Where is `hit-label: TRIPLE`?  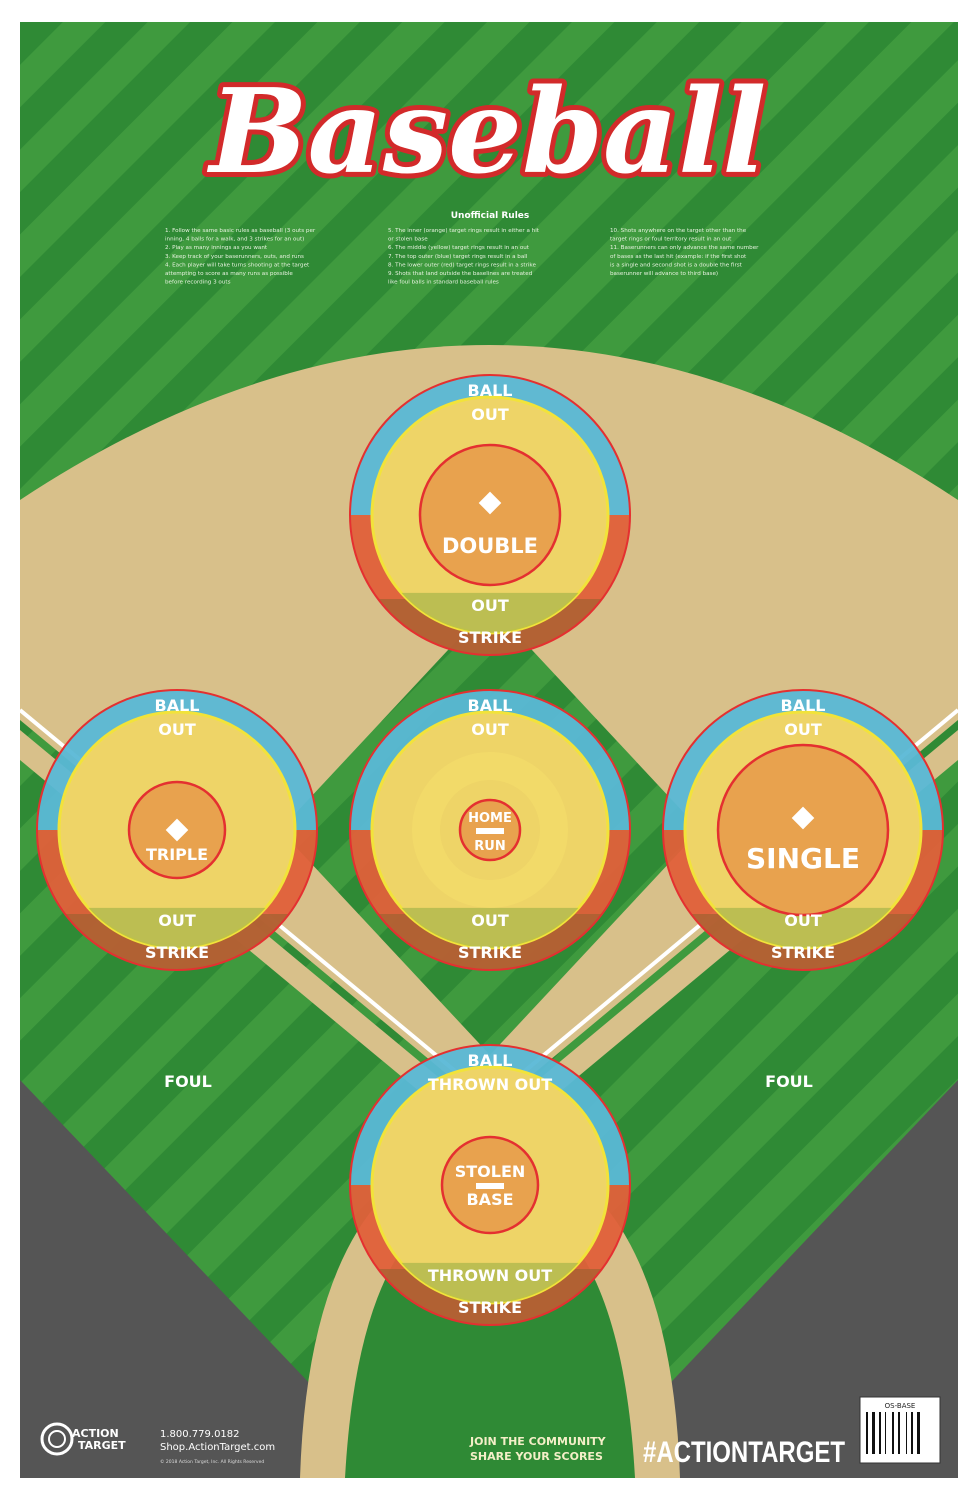
hit-label: TRIPLE is located at coordinates (177, 854).